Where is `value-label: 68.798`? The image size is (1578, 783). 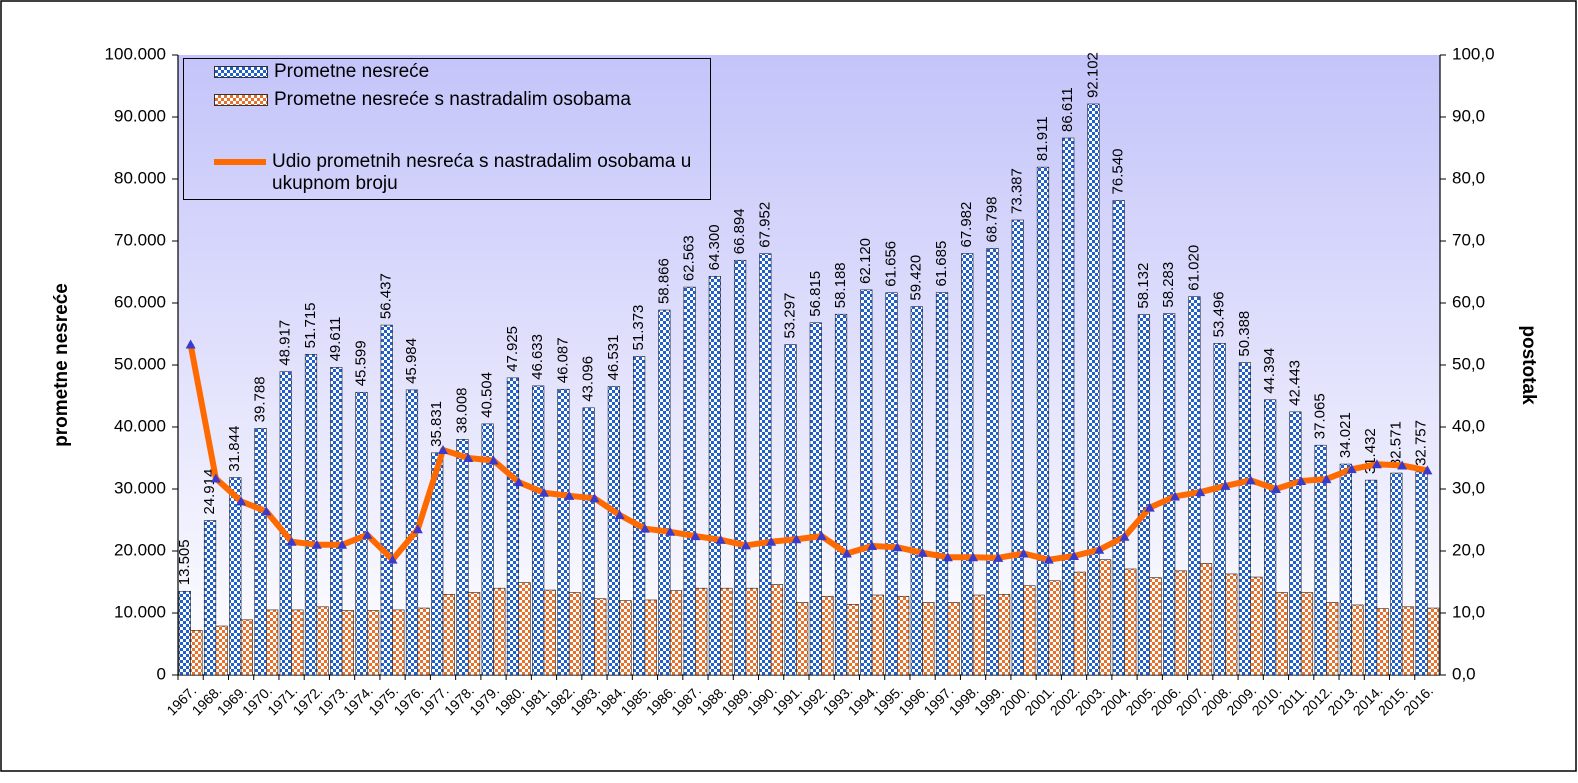 value-label: 68.798 is located at coordinates (991, 220).